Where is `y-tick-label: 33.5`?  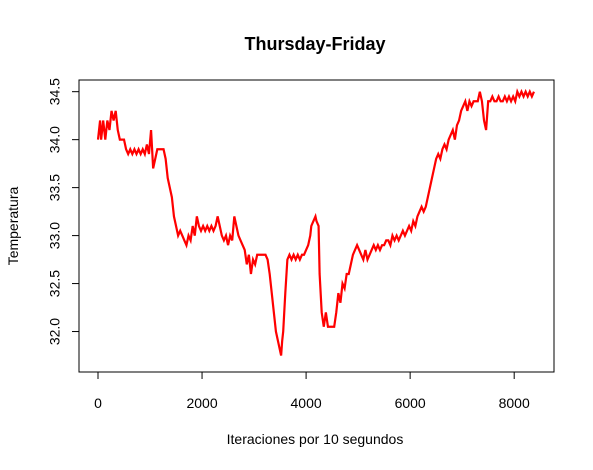 y-tick-label: 33.5 is located at coordinates (55, 187).